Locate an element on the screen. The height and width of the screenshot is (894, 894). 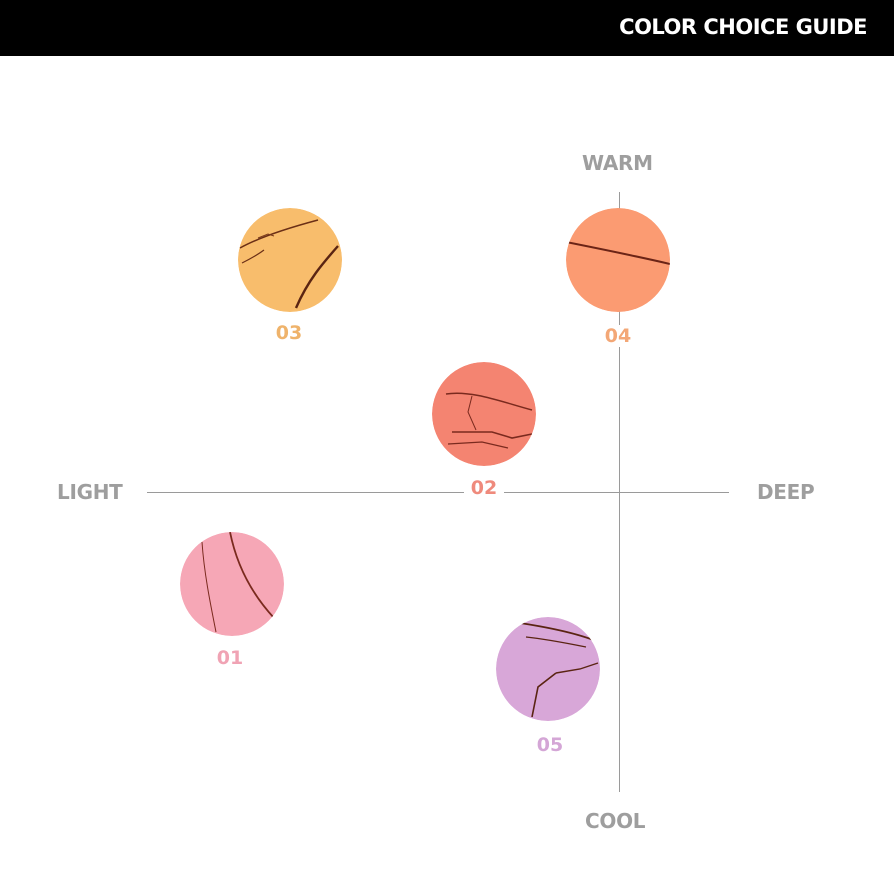
powder-swatch-01-image is located at coordinates (232, 584).